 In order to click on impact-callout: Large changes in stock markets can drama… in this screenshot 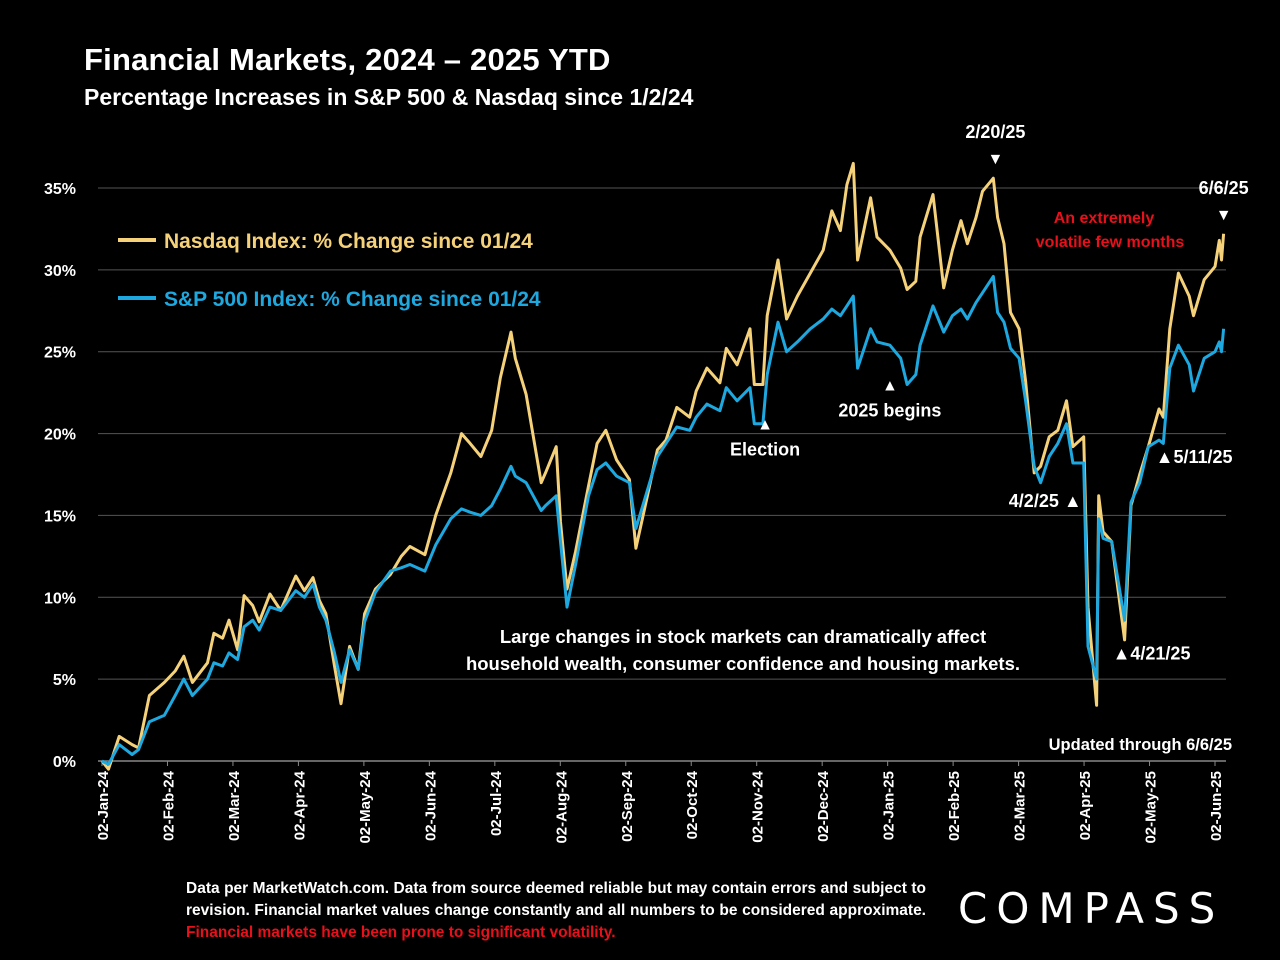, I will do `click(743, 636)`.